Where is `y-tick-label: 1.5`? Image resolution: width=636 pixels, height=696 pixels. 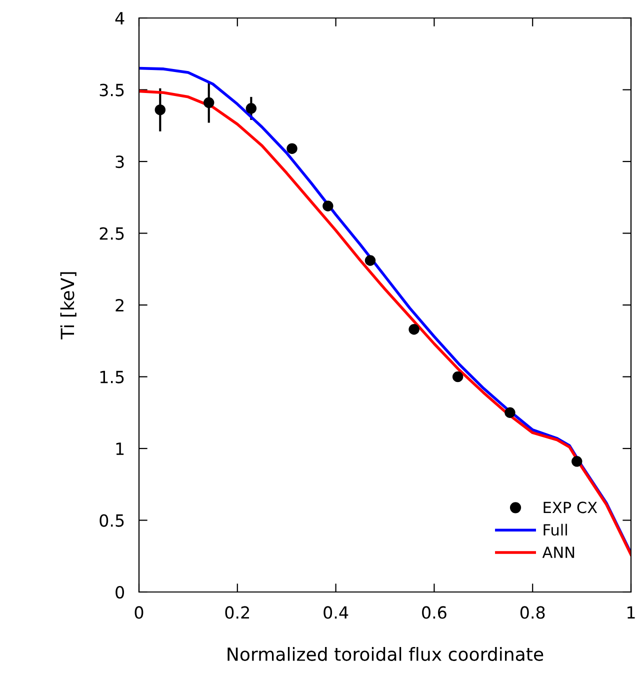
y-tick-label: 1.5 is located at coordinates (112, 377).